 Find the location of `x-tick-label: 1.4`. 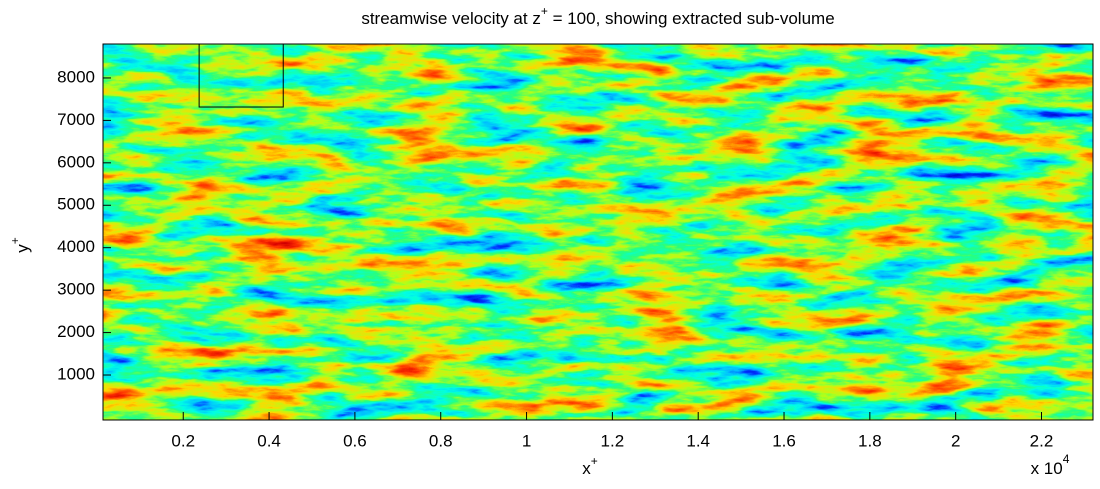

x-tick-label: 1.4 is located at coordinates (698, 440).